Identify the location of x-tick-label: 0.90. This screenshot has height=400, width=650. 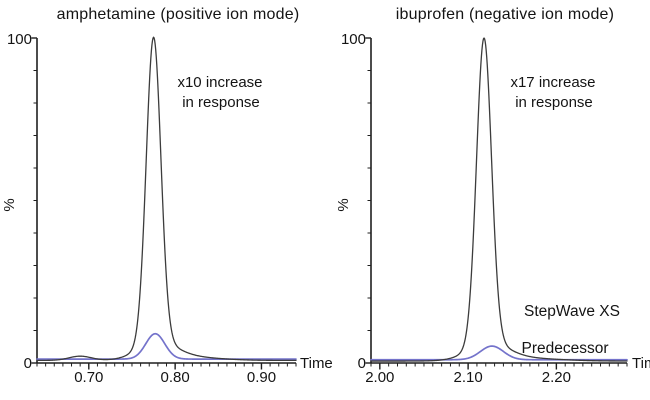
(261, 377).